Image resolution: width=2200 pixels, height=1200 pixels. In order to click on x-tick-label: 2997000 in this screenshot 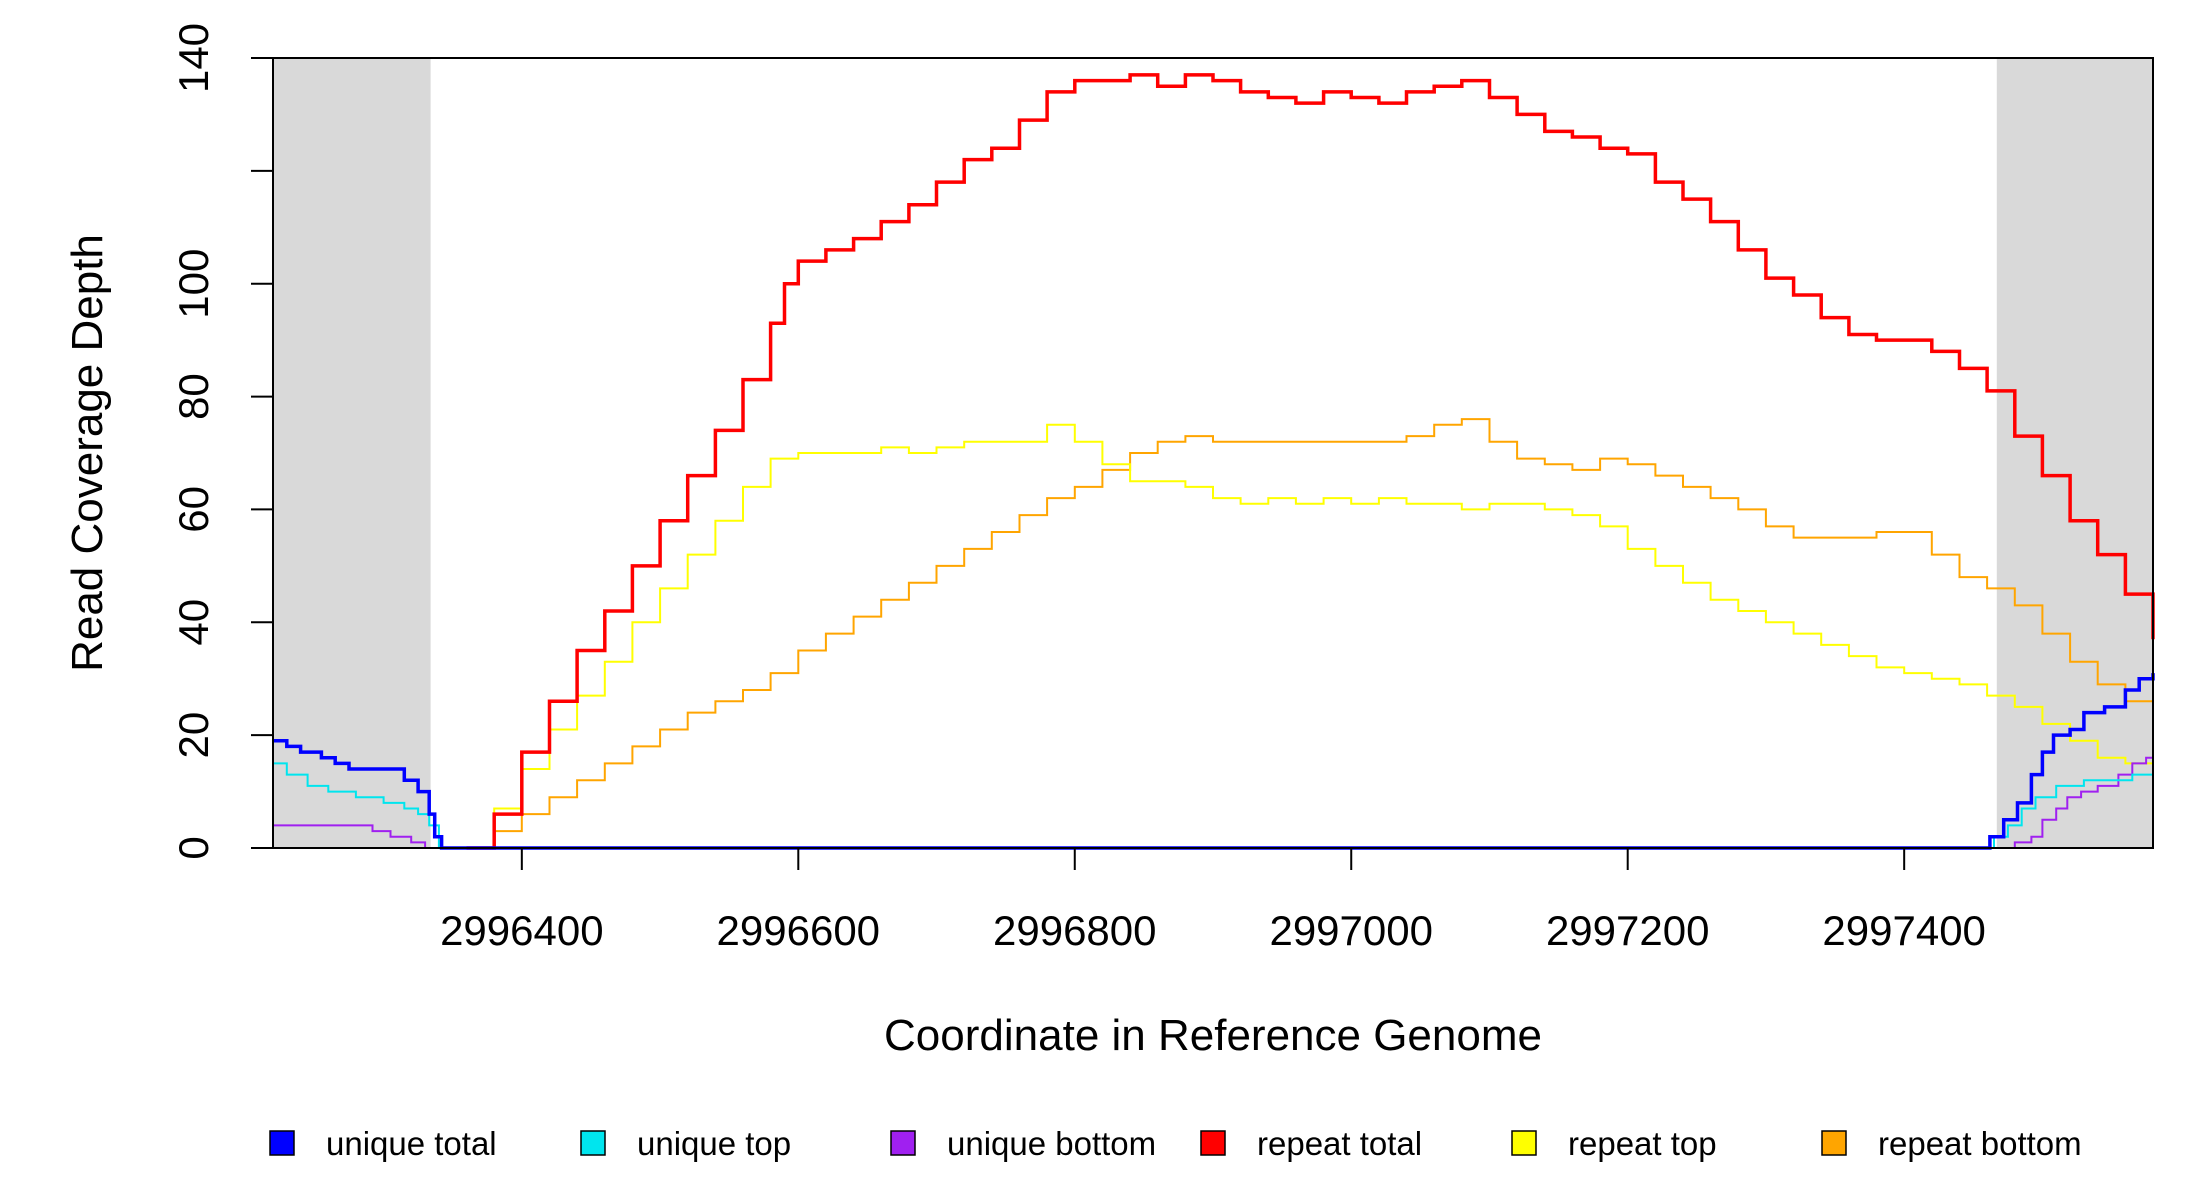, I will do `click(1351, 930)`.